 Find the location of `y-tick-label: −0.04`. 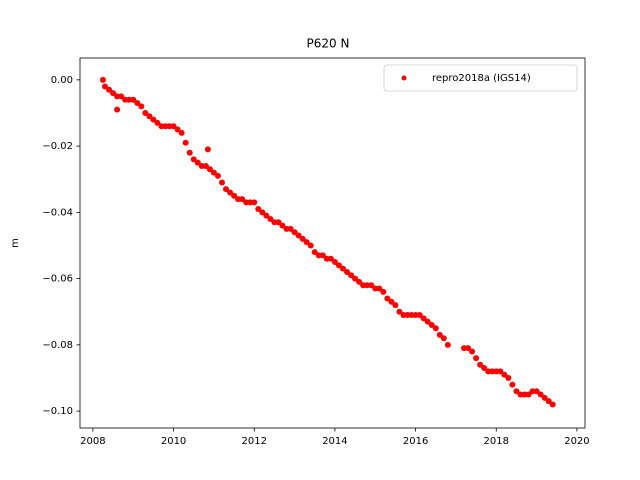

y-tick-label: −0.04 is located at coordinates (57, 212).